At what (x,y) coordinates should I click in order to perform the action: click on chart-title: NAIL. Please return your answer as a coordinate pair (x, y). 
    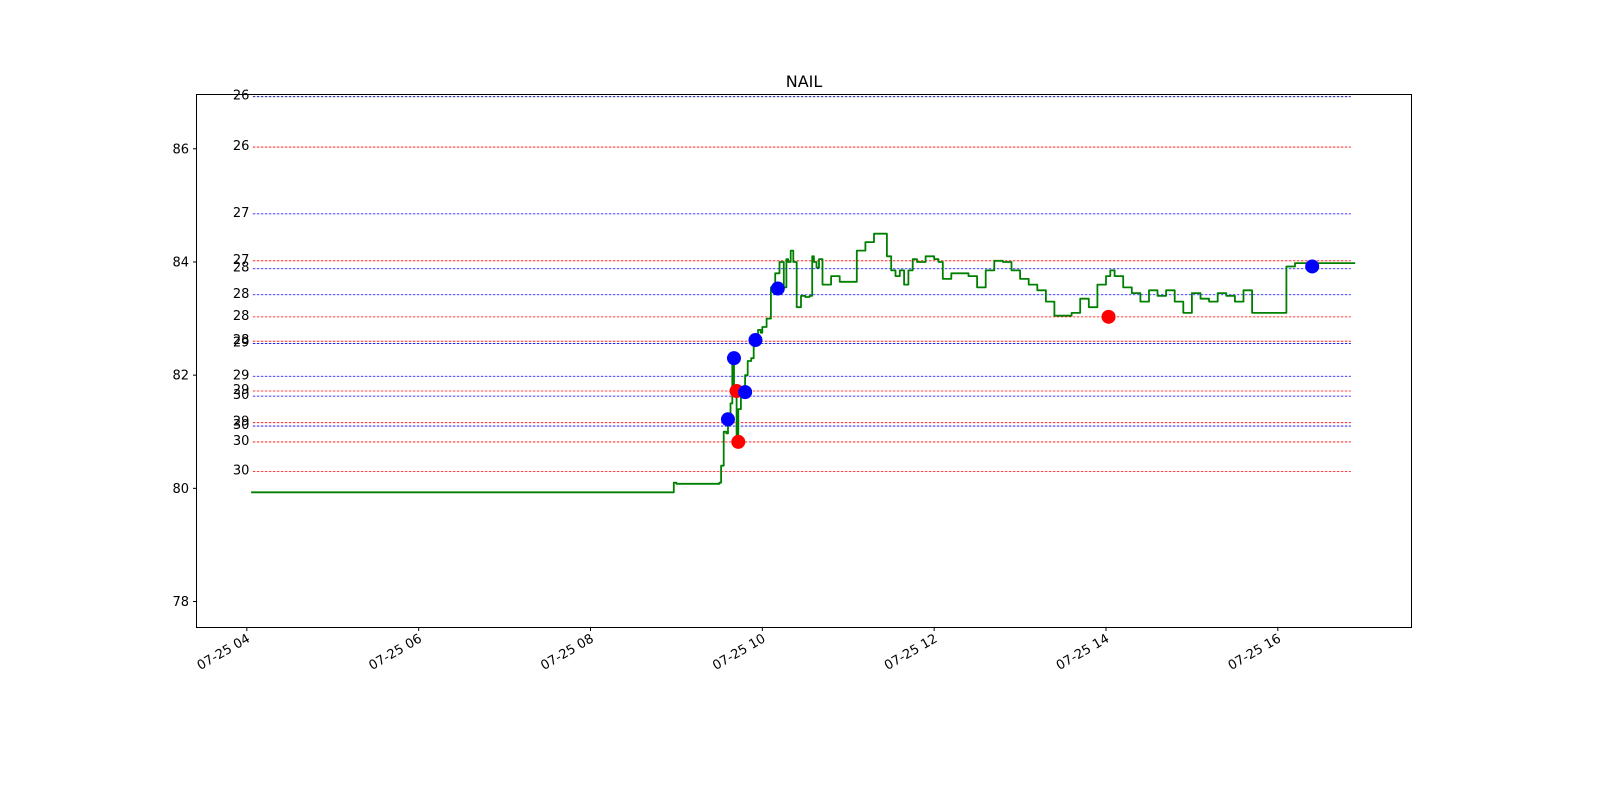
    Looking at the image, I should click on (804, 81).